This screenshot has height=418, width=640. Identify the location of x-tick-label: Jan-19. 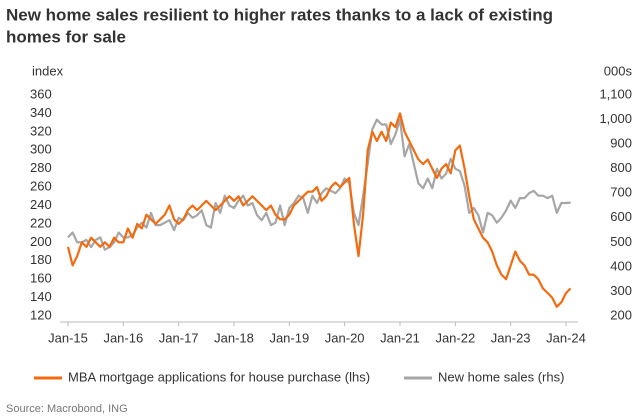
(289, 337).